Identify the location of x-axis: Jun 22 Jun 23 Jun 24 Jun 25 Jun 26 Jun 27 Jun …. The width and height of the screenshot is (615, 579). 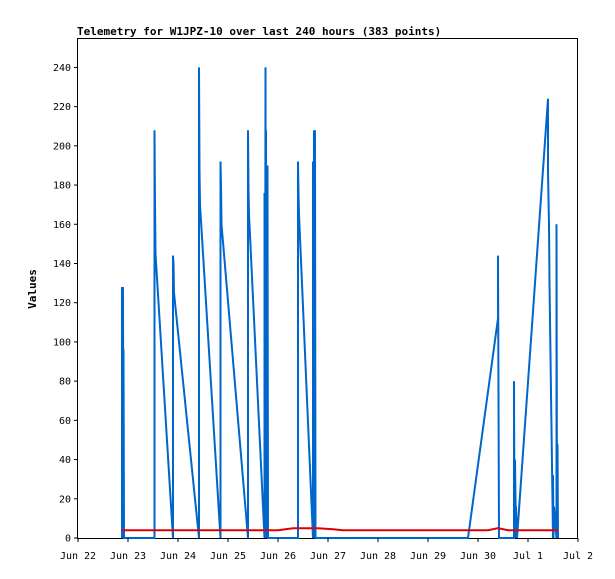
(326, 550).